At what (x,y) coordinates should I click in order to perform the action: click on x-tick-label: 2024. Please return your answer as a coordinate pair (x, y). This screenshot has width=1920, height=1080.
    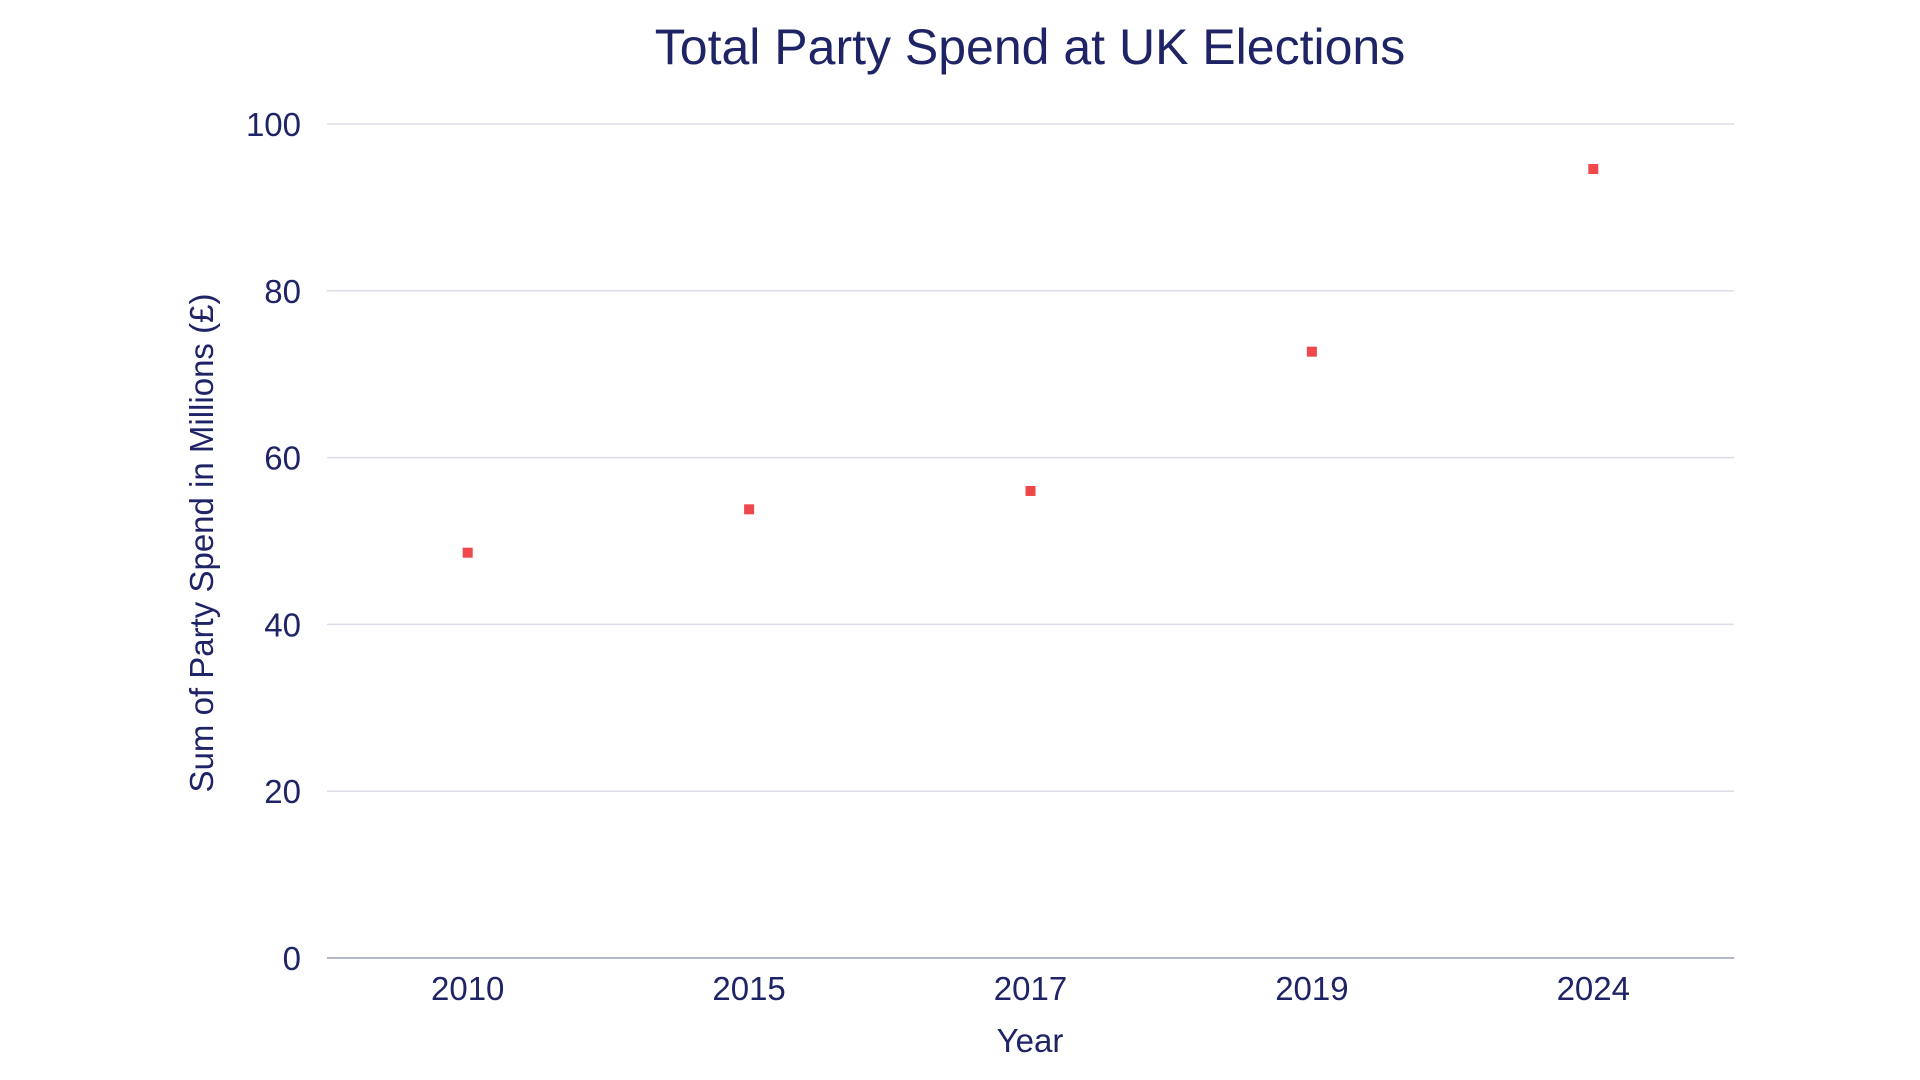
    Looking at the image, I should click on (1593, 988).